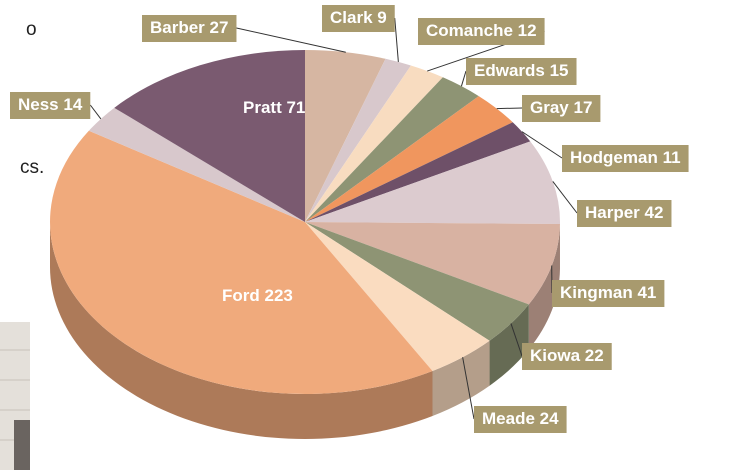 This screenshot has width=744, height=470. Describe the element at coordinates (31, 29) in the screenshot. I see `slide-text: o` at that location.